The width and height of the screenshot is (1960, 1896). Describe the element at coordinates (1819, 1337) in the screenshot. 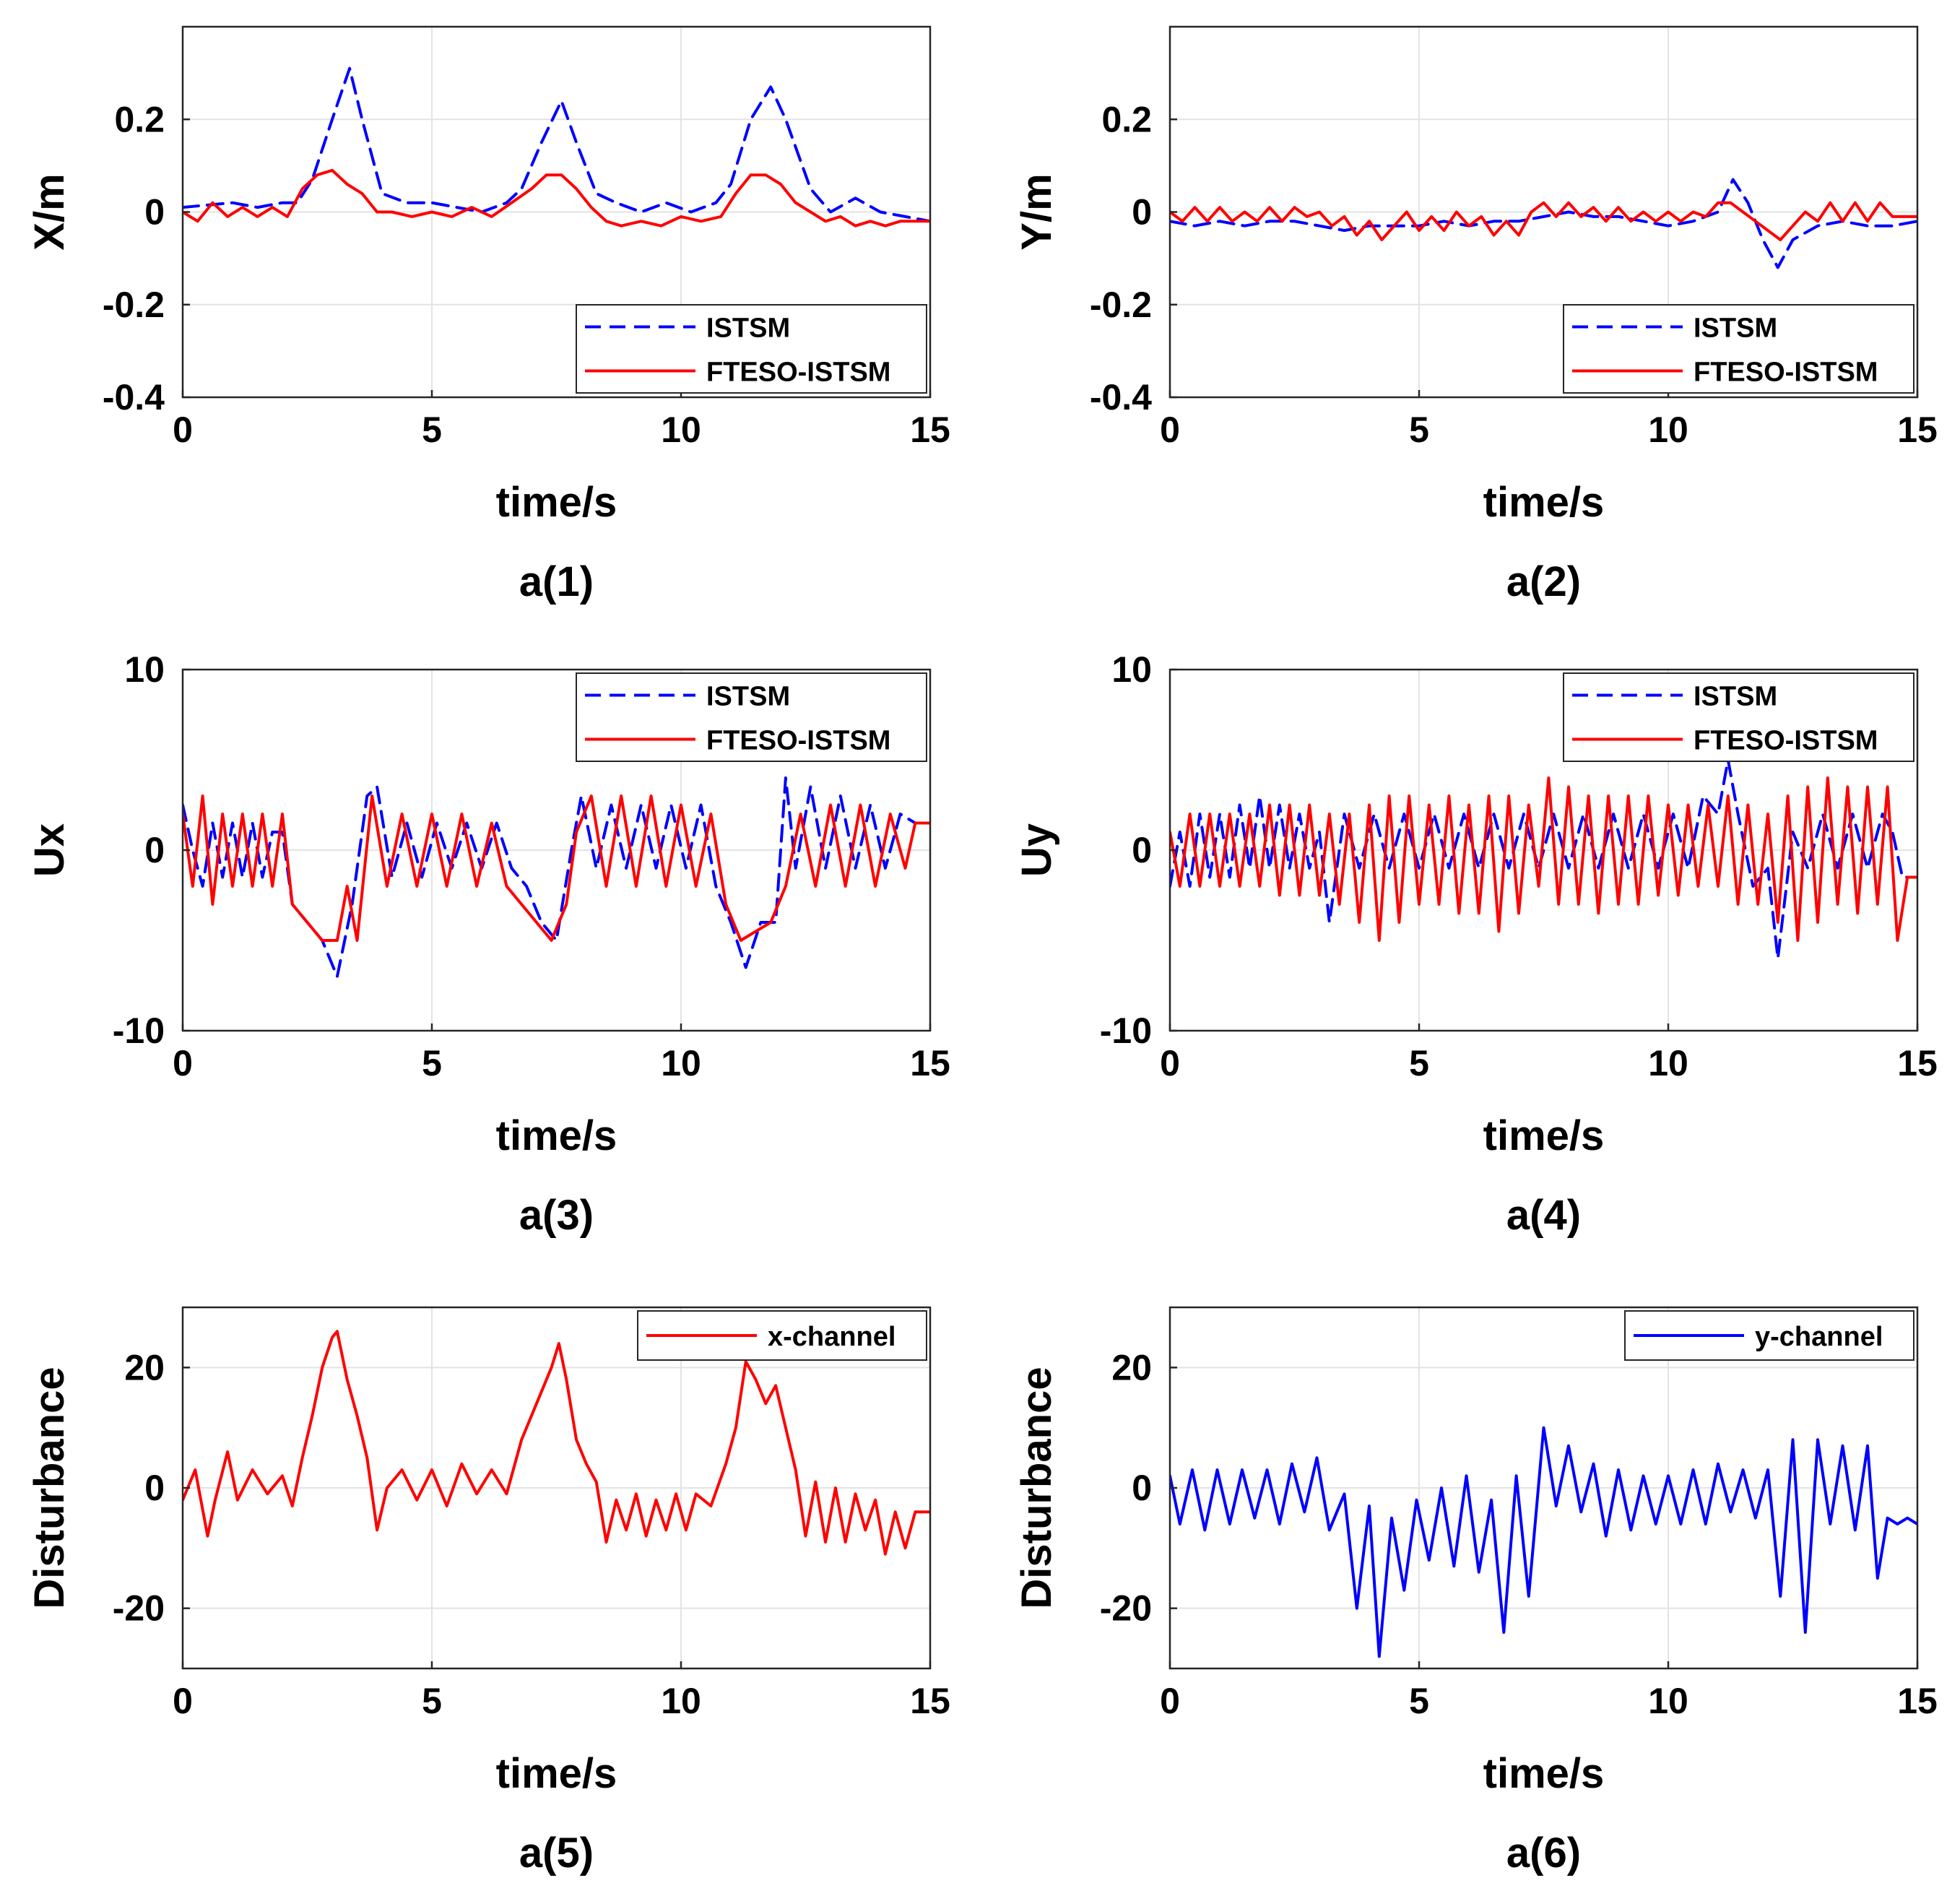

I see `legend-label: y-channel` at that location.